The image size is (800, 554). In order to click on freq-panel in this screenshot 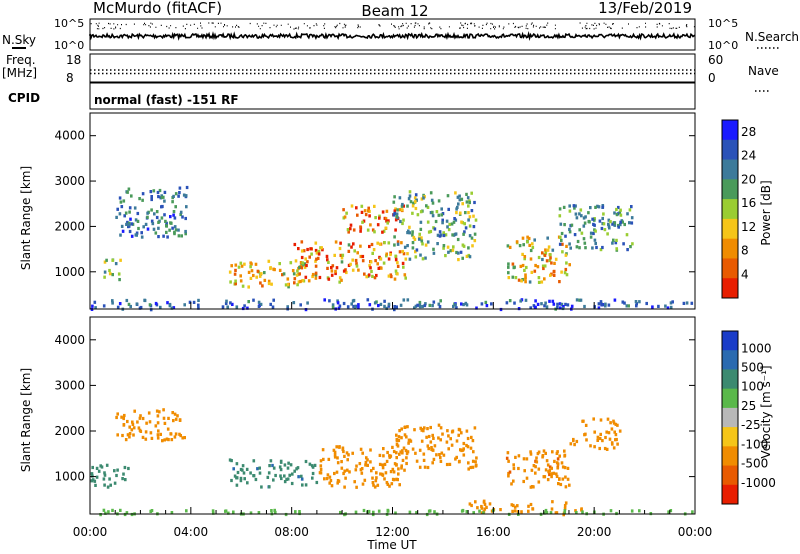, I will do `click(392, 68)`.